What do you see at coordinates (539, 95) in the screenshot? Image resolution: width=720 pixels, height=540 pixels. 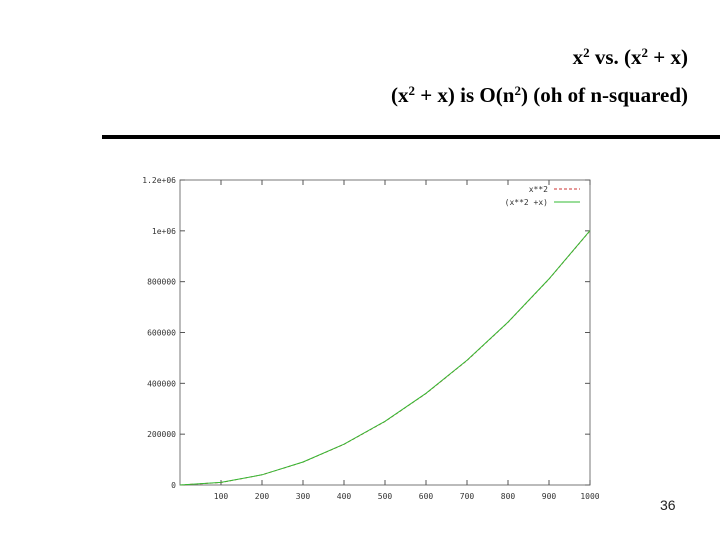 I see `title-line-2: (x2 + x) is O(n2) (oh of n-squared)` at bounding box center [539, 95].